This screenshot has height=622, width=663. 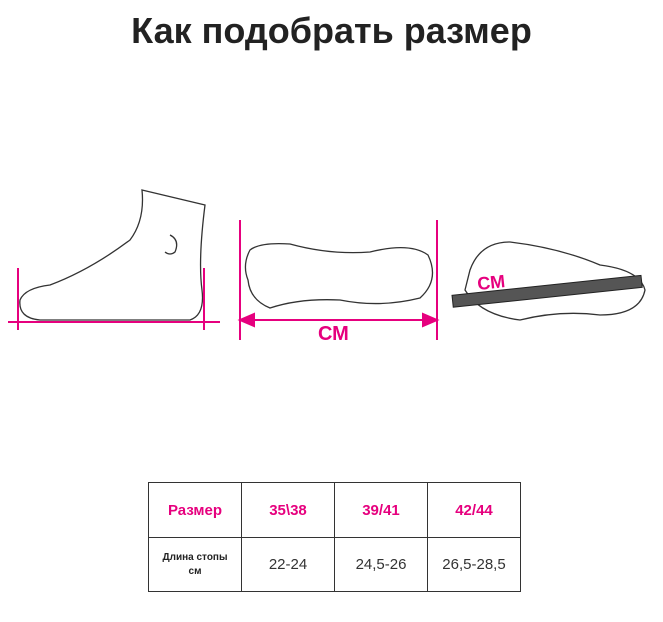 I want to click on footprint-with-ruler, so click(x=555, y=281).